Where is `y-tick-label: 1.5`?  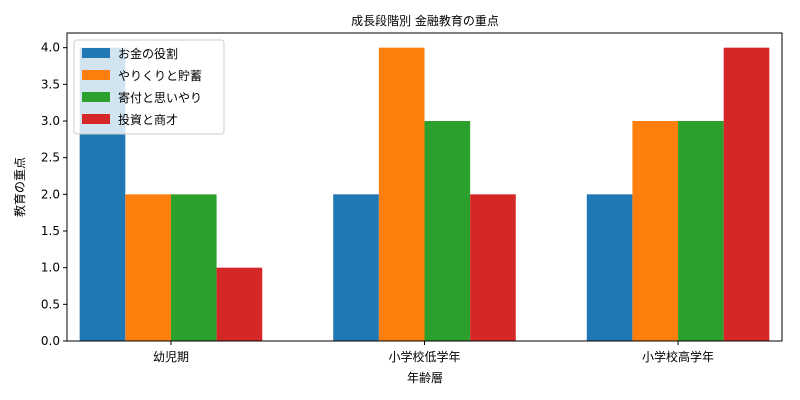
y-tick-label: 1.5 is located at coordinates (50, 231).